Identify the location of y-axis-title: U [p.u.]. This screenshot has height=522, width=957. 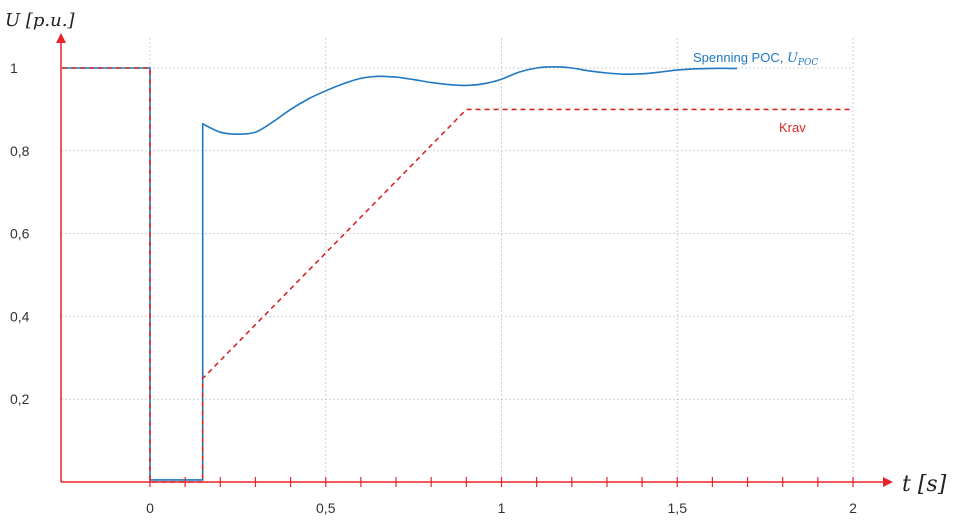
(40, 20).